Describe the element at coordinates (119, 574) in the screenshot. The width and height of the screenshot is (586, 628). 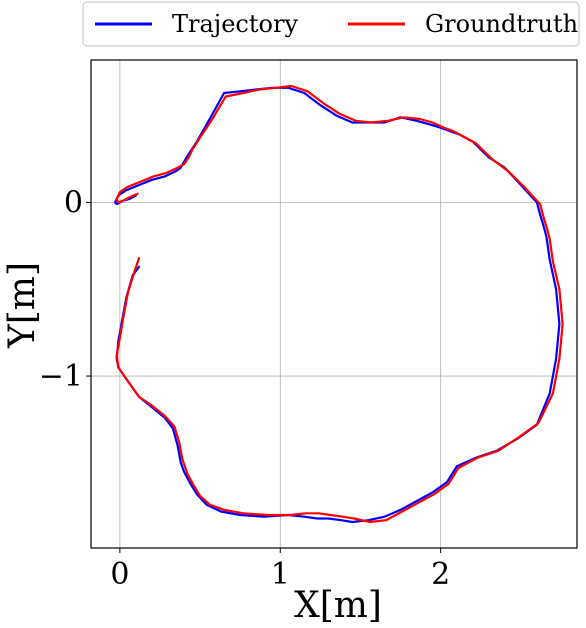
I see `x-tick-label: 0` at that location.